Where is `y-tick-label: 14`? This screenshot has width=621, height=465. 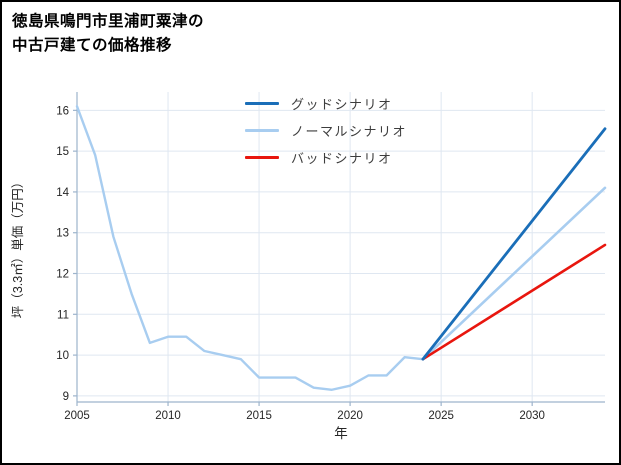 y-tick-label: 14 is located at coordinates (62, 193).